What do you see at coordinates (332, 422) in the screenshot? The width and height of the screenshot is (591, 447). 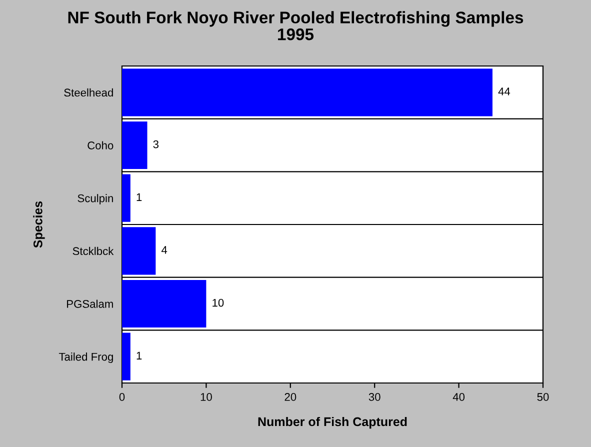 I see `x-axis-title: Number of Fish Captured` at bounding box center [332, 422].